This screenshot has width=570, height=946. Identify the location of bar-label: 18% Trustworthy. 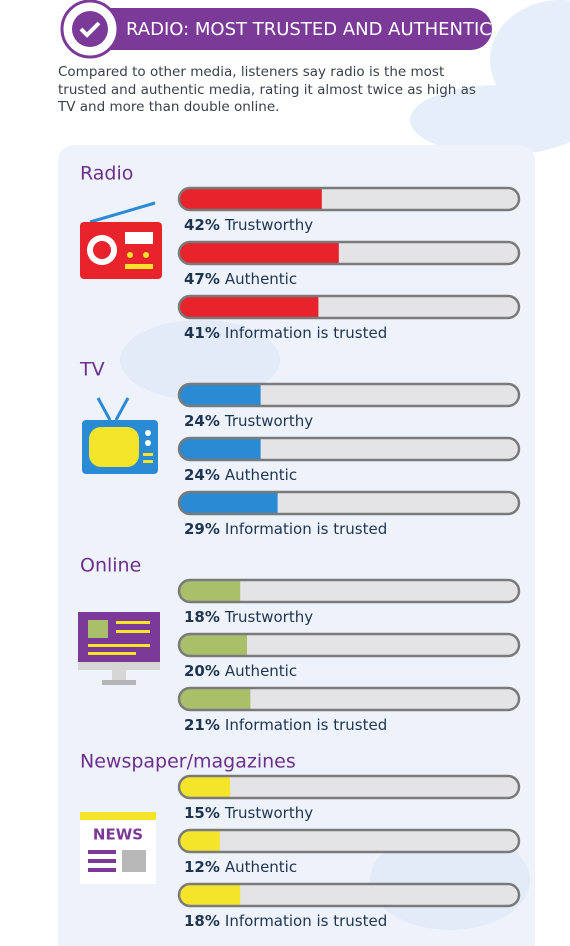
(248, 617).